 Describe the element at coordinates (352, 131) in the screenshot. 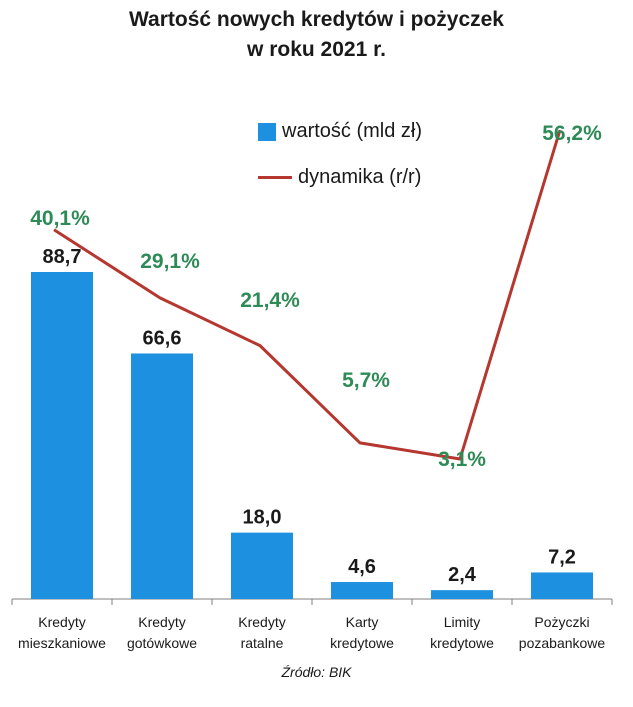

I see `legend-label-bar: wartość (mld zł)` at that location.